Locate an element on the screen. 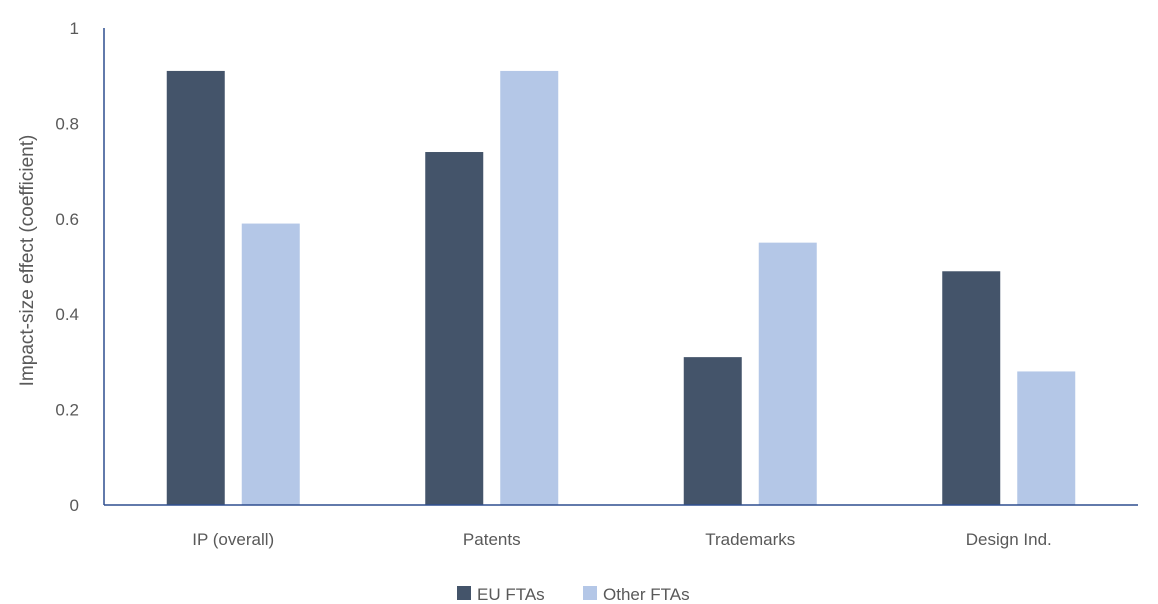 This screenshot has width=1158, height=604. legend: EU FTAs Other FTAs is located at coordinates (573, 594).